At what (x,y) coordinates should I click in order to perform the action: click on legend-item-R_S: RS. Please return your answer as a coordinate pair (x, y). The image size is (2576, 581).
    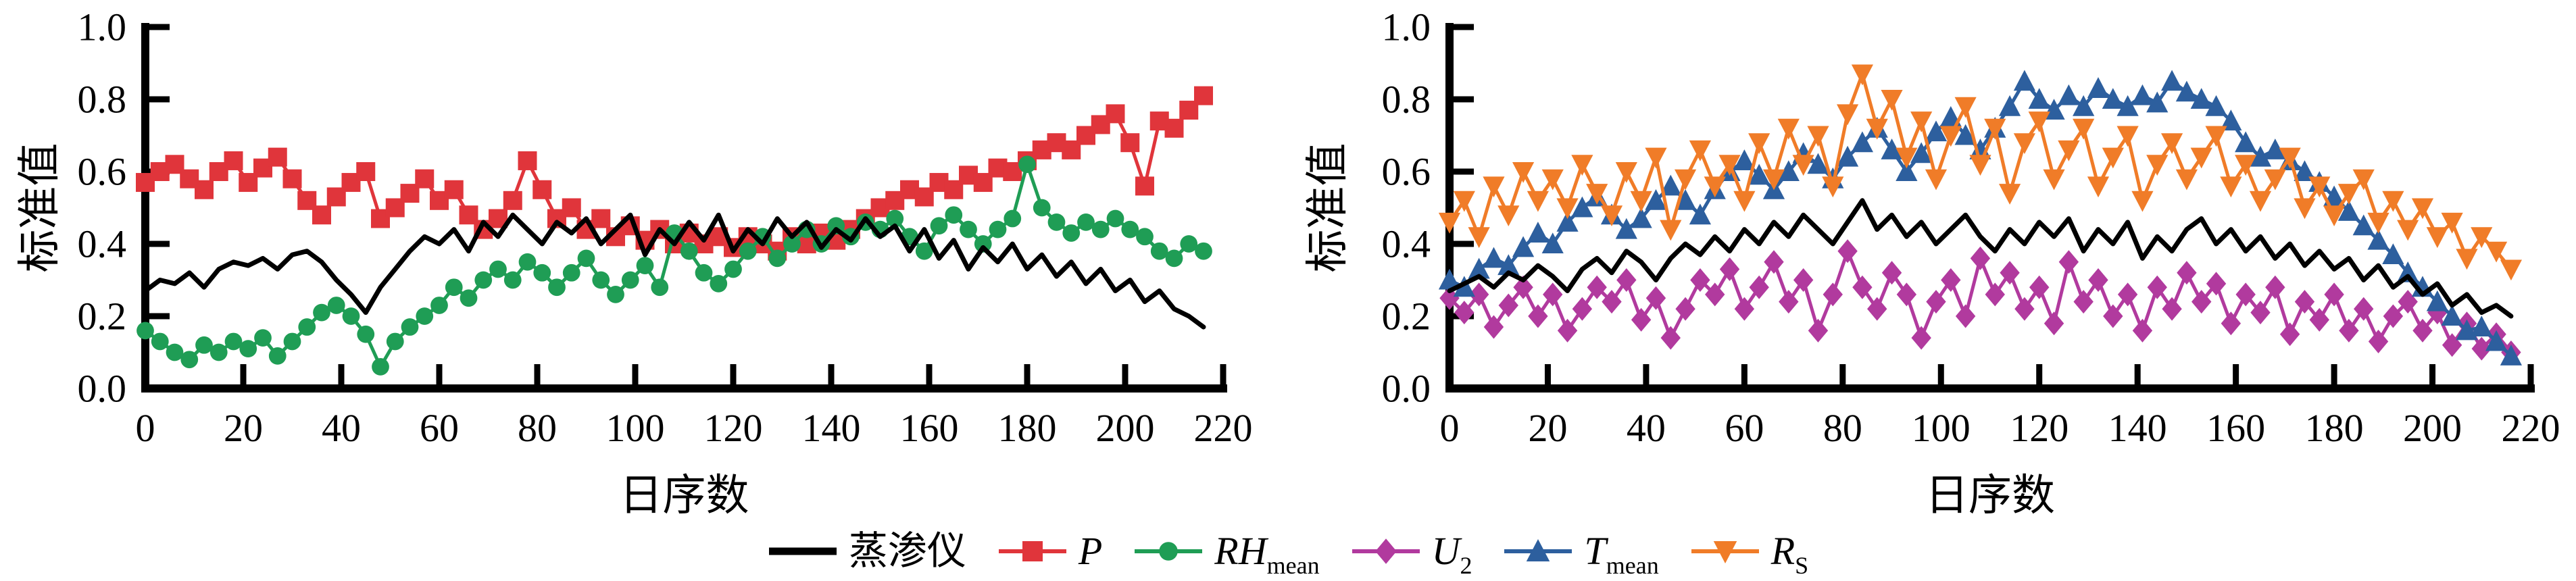
    Looking at the image, I should click on (1749, 554).